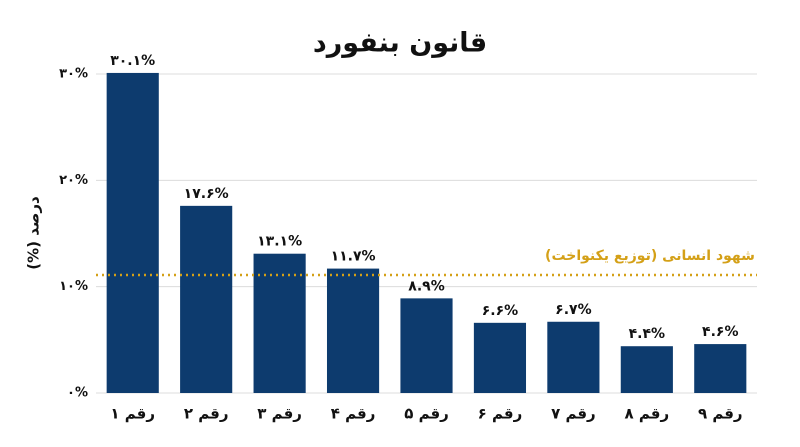 This screenshot has height=447, width=800. I want to click on value-label: ۳۰.۱%, so click(132, 61).